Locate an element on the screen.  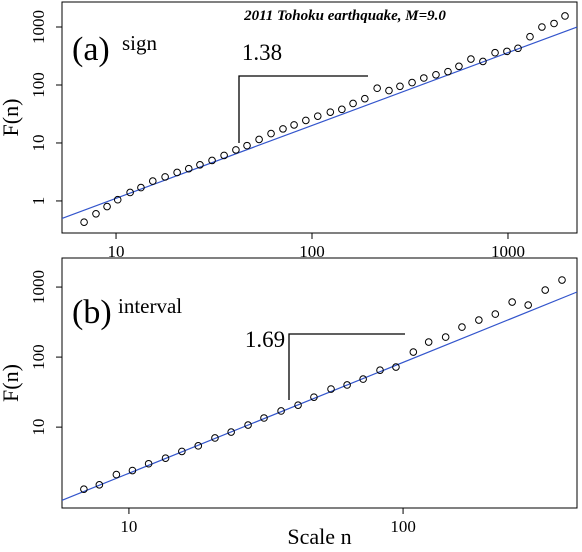
slope-label: 1.38 is located at coordinates (262, 52).